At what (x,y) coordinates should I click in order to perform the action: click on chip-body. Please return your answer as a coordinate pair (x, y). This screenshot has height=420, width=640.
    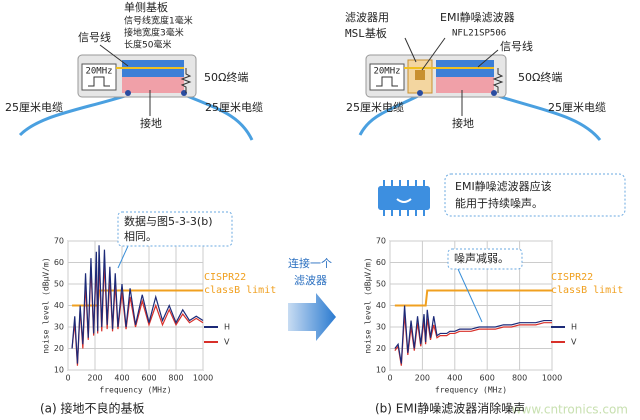
    Looking at the image, I should click on (404, 198).